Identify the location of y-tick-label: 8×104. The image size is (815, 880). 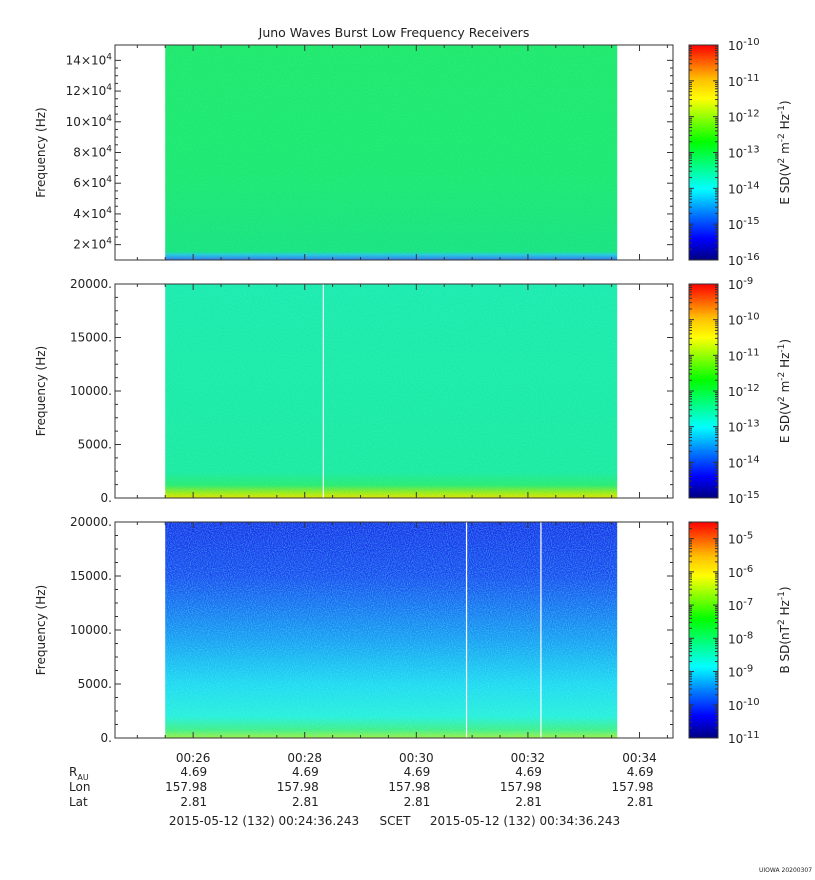
(92, 152).